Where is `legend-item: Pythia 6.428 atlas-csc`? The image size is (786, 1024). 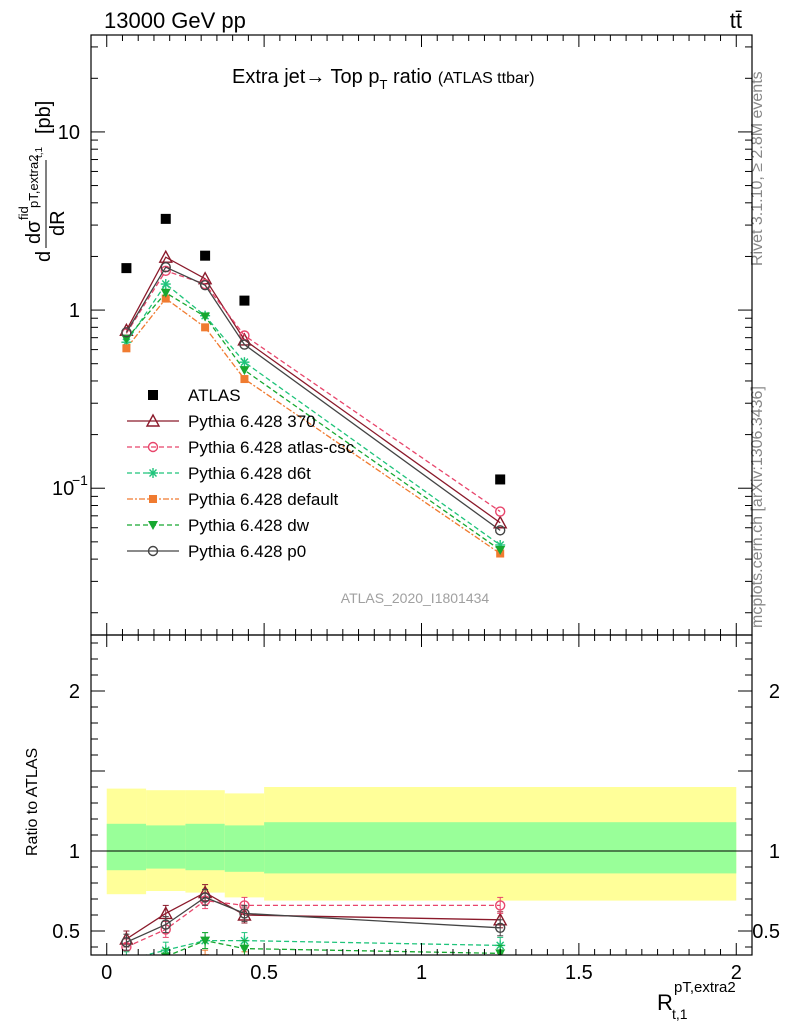
legend-item: Pythia 6.428 atlas-csc is located at coordinates (241, 447).